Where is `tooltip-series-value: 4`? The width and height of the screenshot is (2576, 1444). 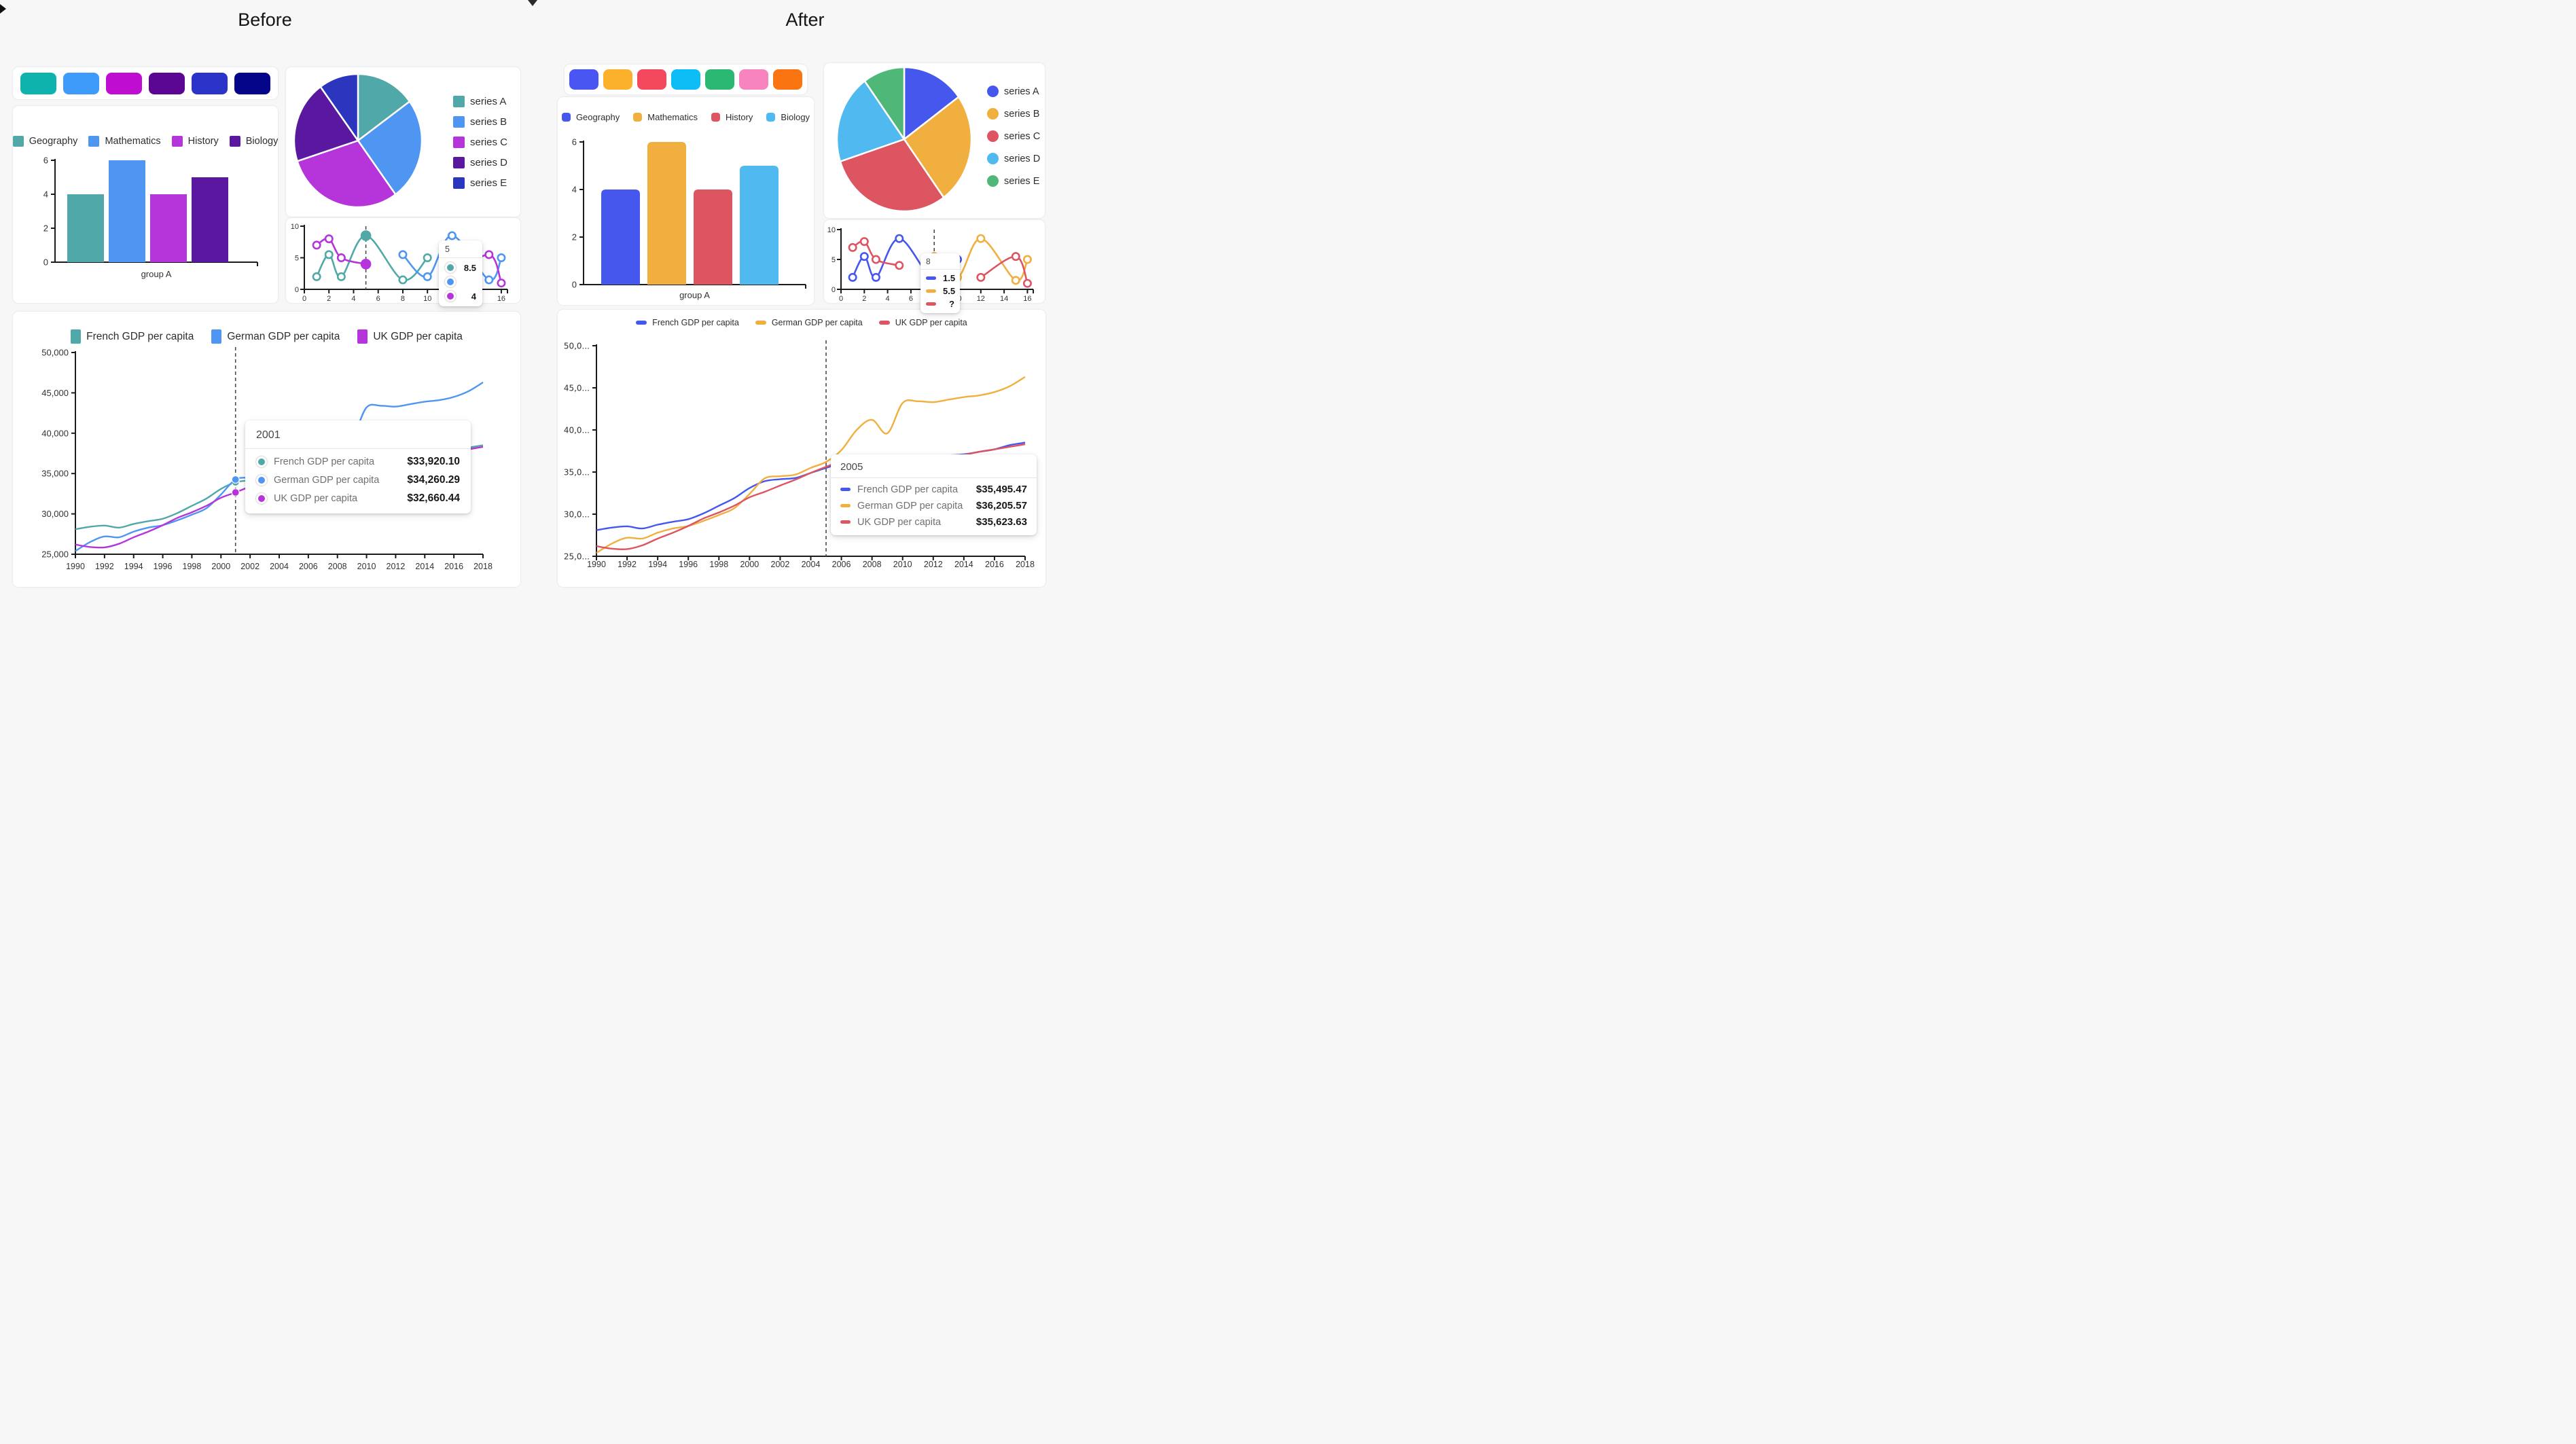
tooltip-series-value: 4 is located at coordinates (474, 297).